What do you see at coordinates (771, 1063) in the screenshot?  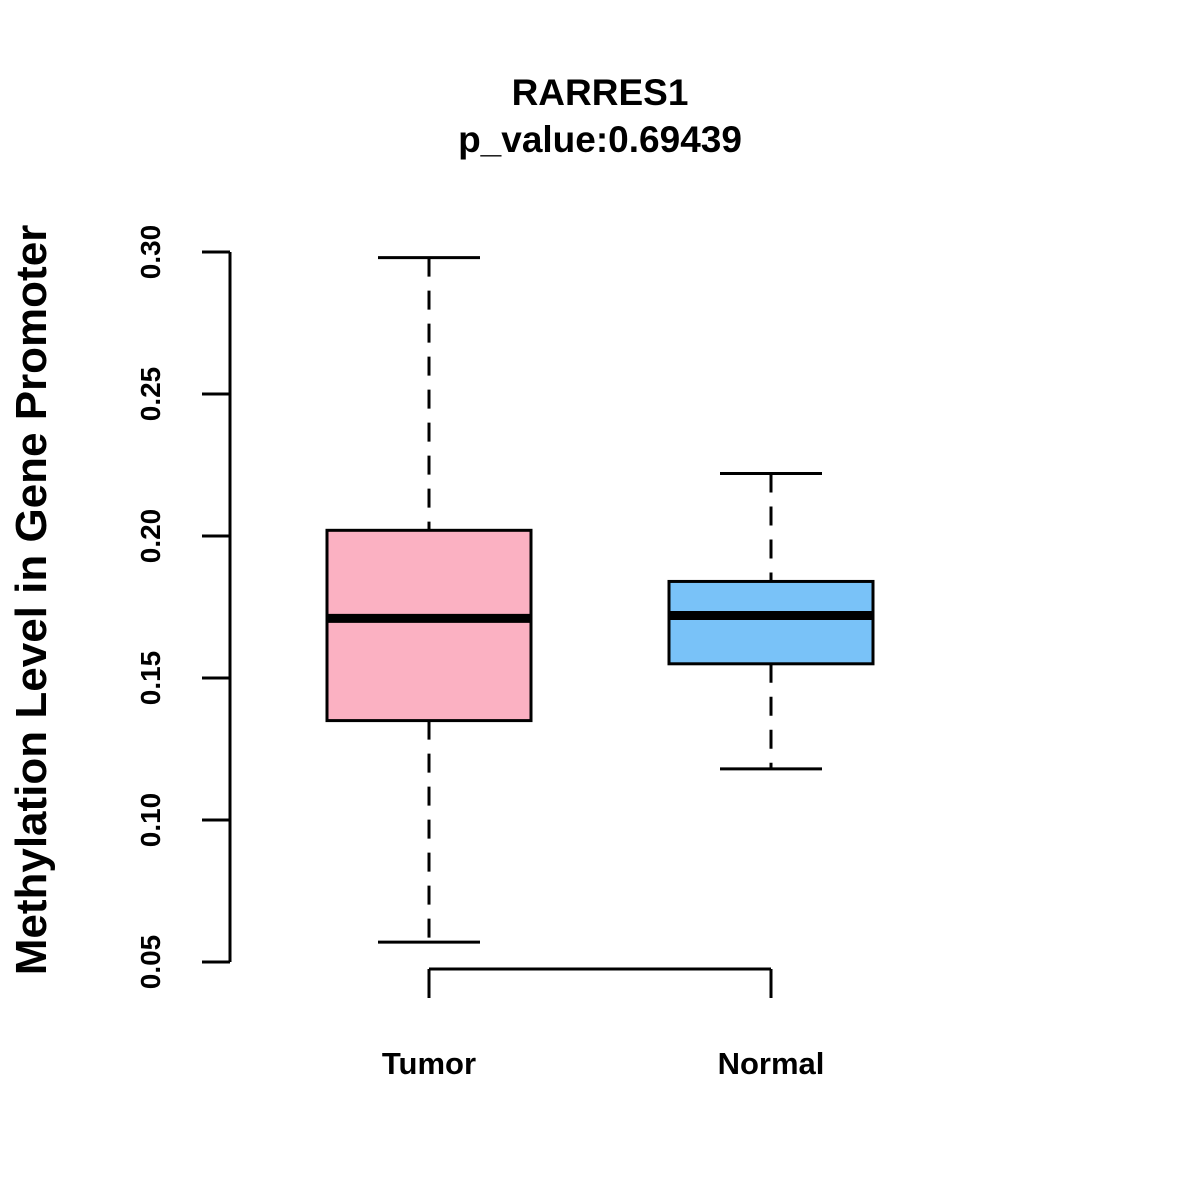 I see `x-tick-label-normal: Normal` at bounding box center [771, 1063].